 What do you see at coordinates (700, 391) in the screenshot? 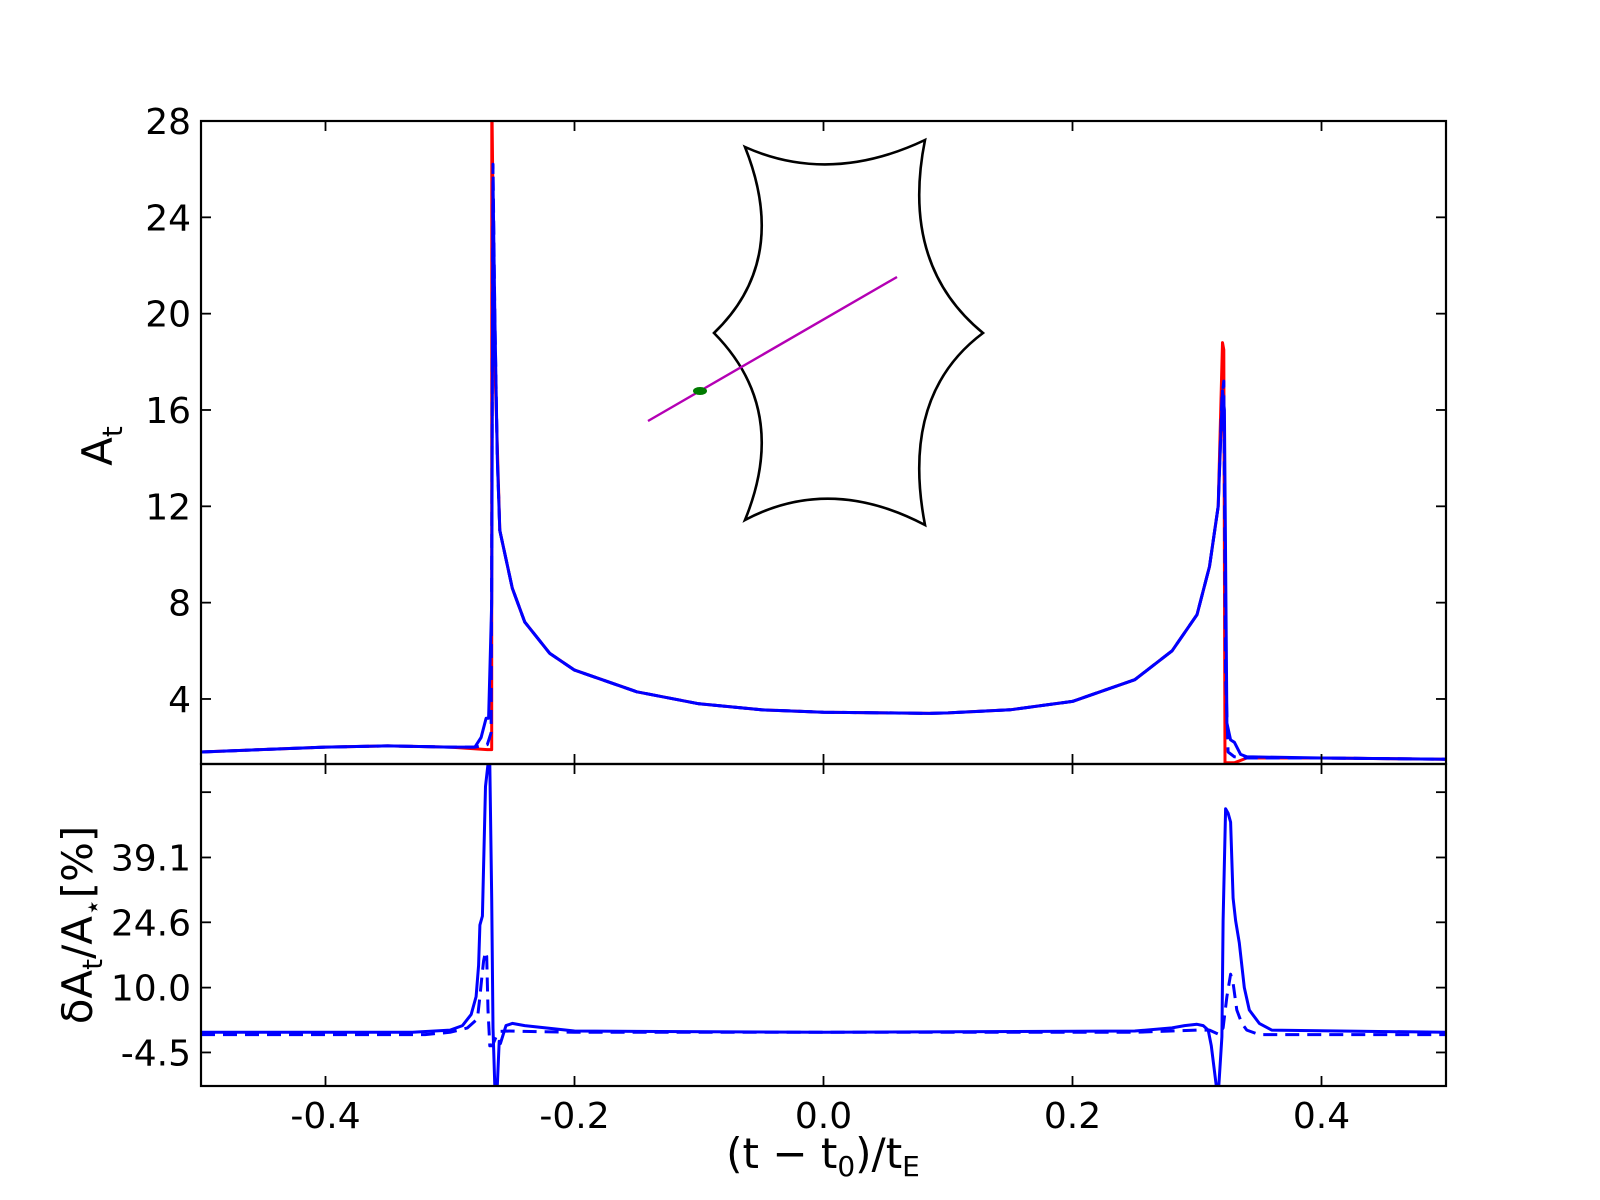
I see `source-disk` at bounding box center [700, 391].